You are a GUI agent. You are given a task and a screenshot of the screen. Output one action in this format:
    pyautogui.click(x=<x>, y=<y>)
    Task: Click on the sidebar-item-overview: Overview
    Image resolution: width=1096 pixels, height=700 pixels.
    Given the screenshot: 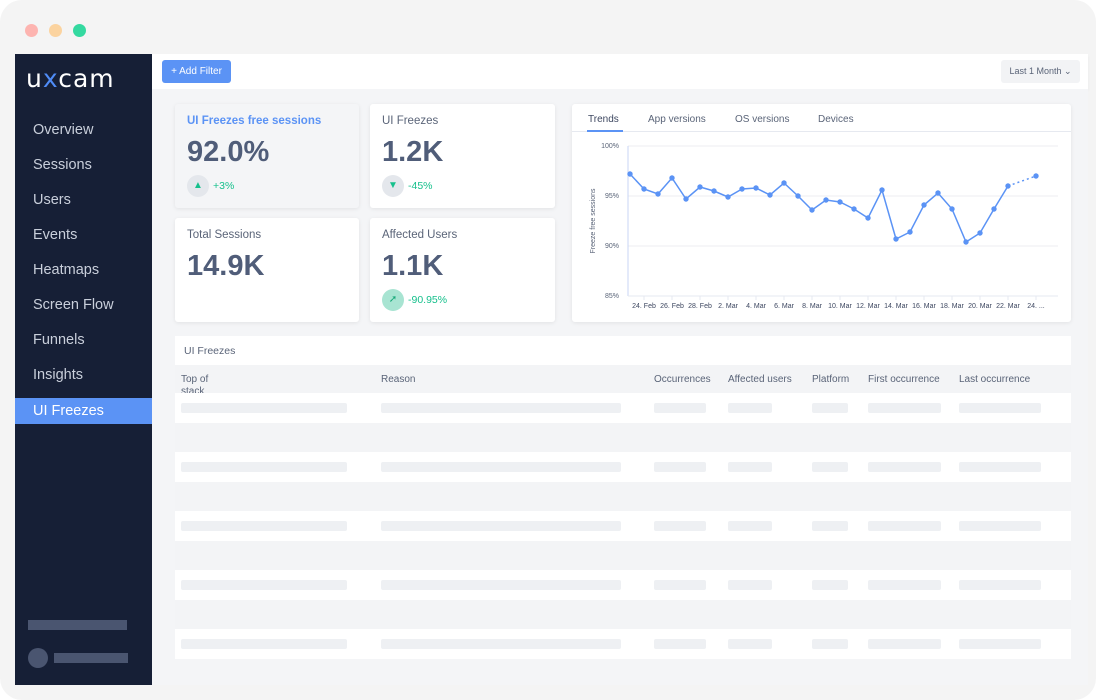 What is the action you would take?
    pyautogui.click(x=63, y=130)
    